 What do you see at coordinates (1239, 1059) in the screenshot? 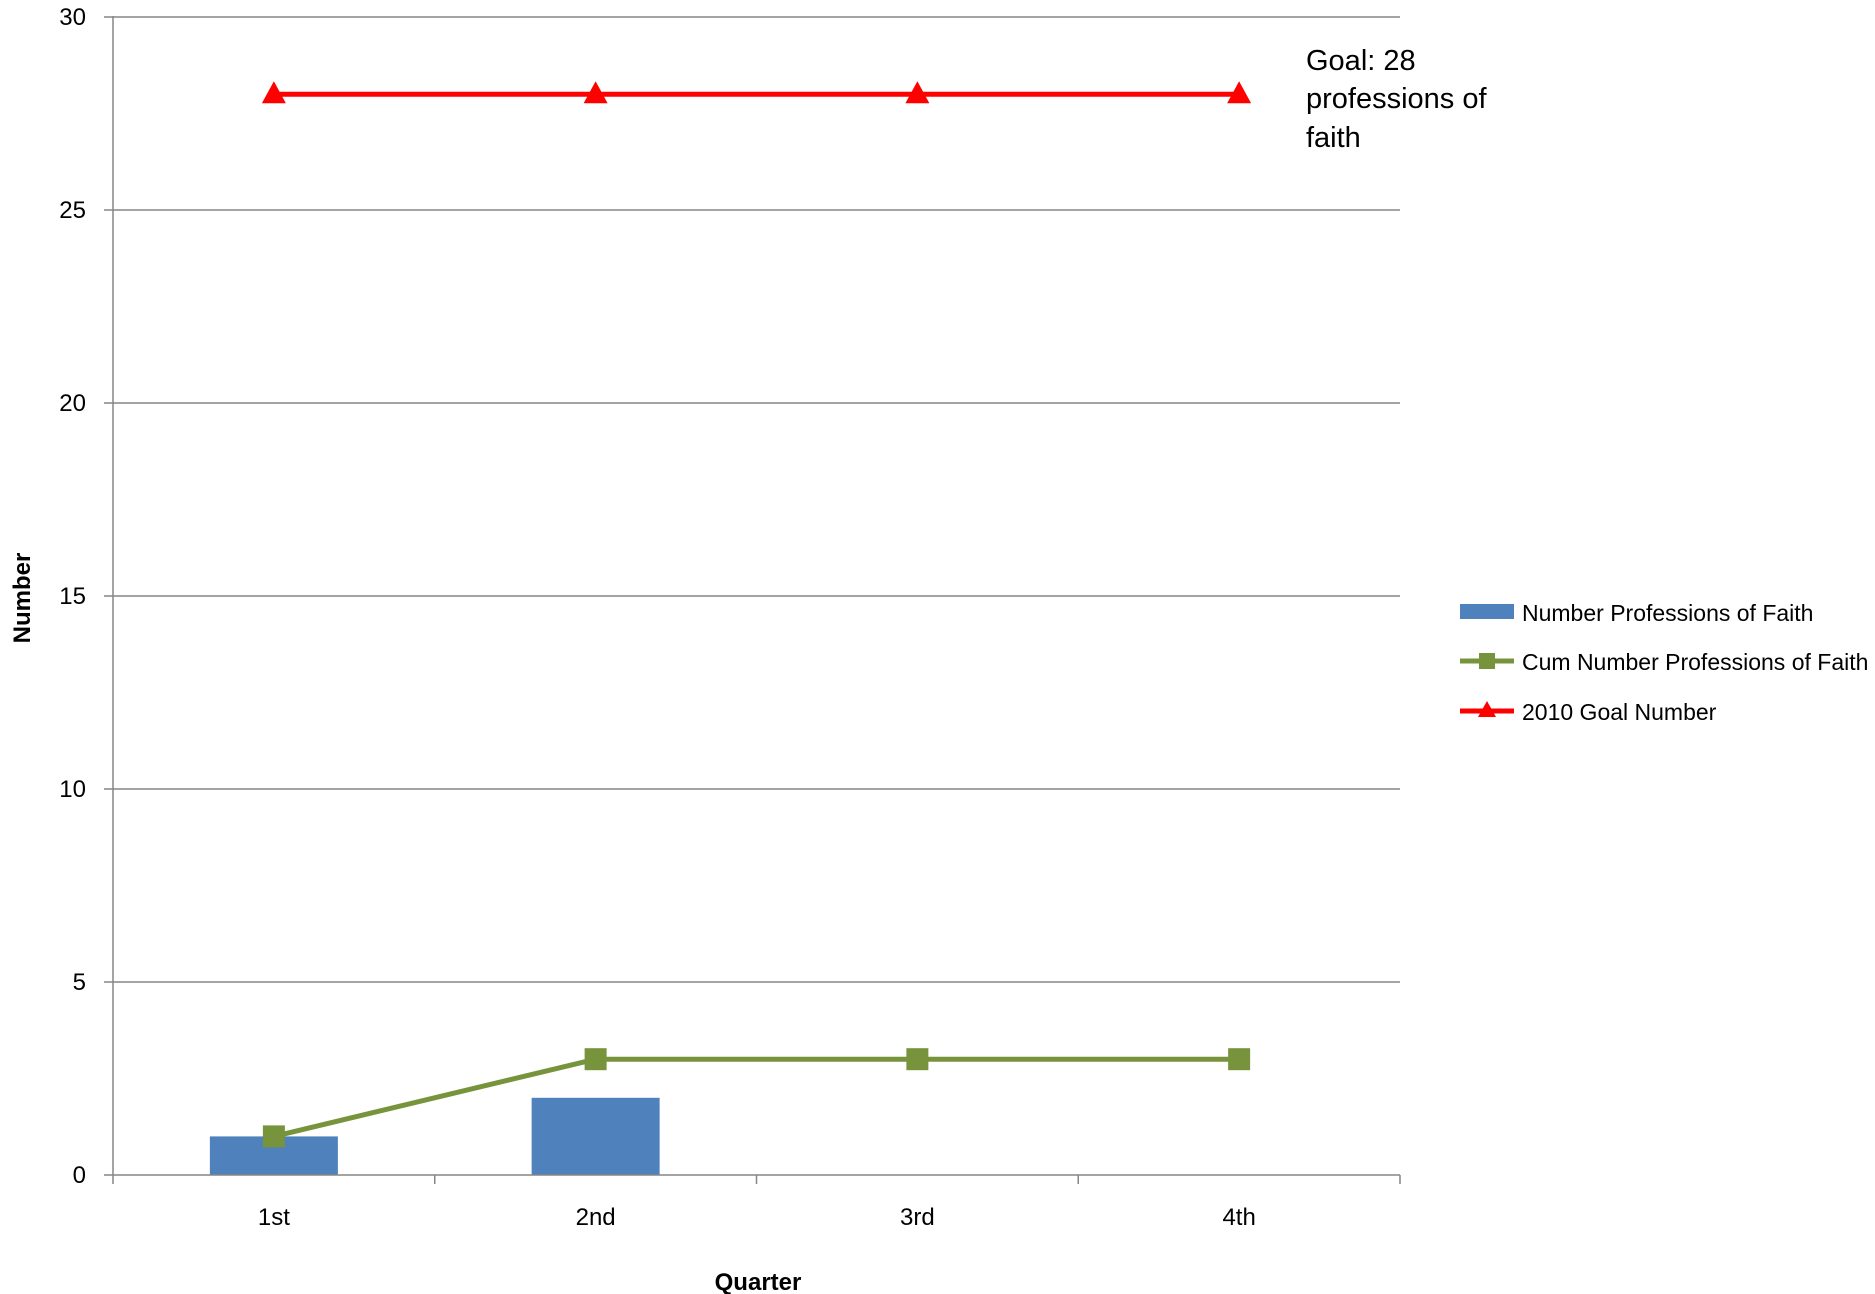
I see `point-cumulative-4th` at bounding box center [1239, 1059].